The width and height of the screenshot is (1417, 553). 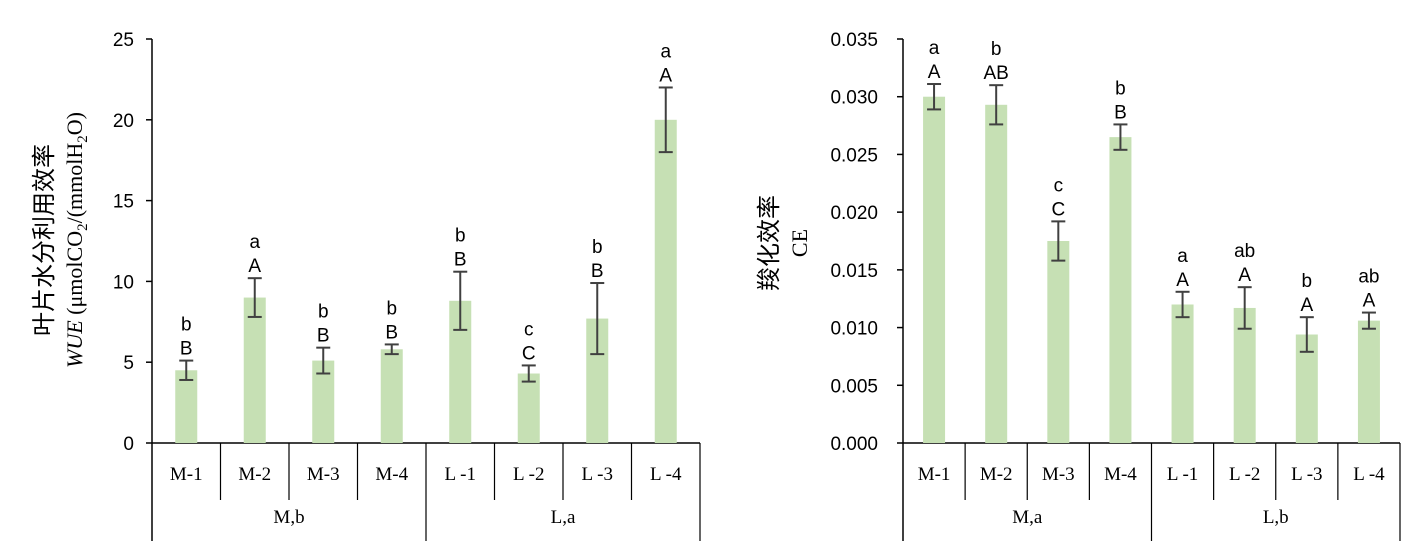 What do you see at coordinates (74, 275) in the screenshot?
I see `y-axis-unit-part: (μmolCO` at bounding box center [74, 275].